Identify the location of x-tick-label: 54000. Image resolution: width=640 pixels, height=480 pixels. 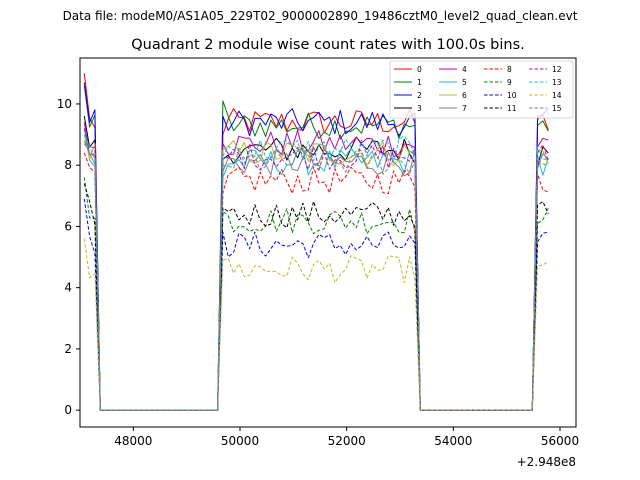
(453, 441).